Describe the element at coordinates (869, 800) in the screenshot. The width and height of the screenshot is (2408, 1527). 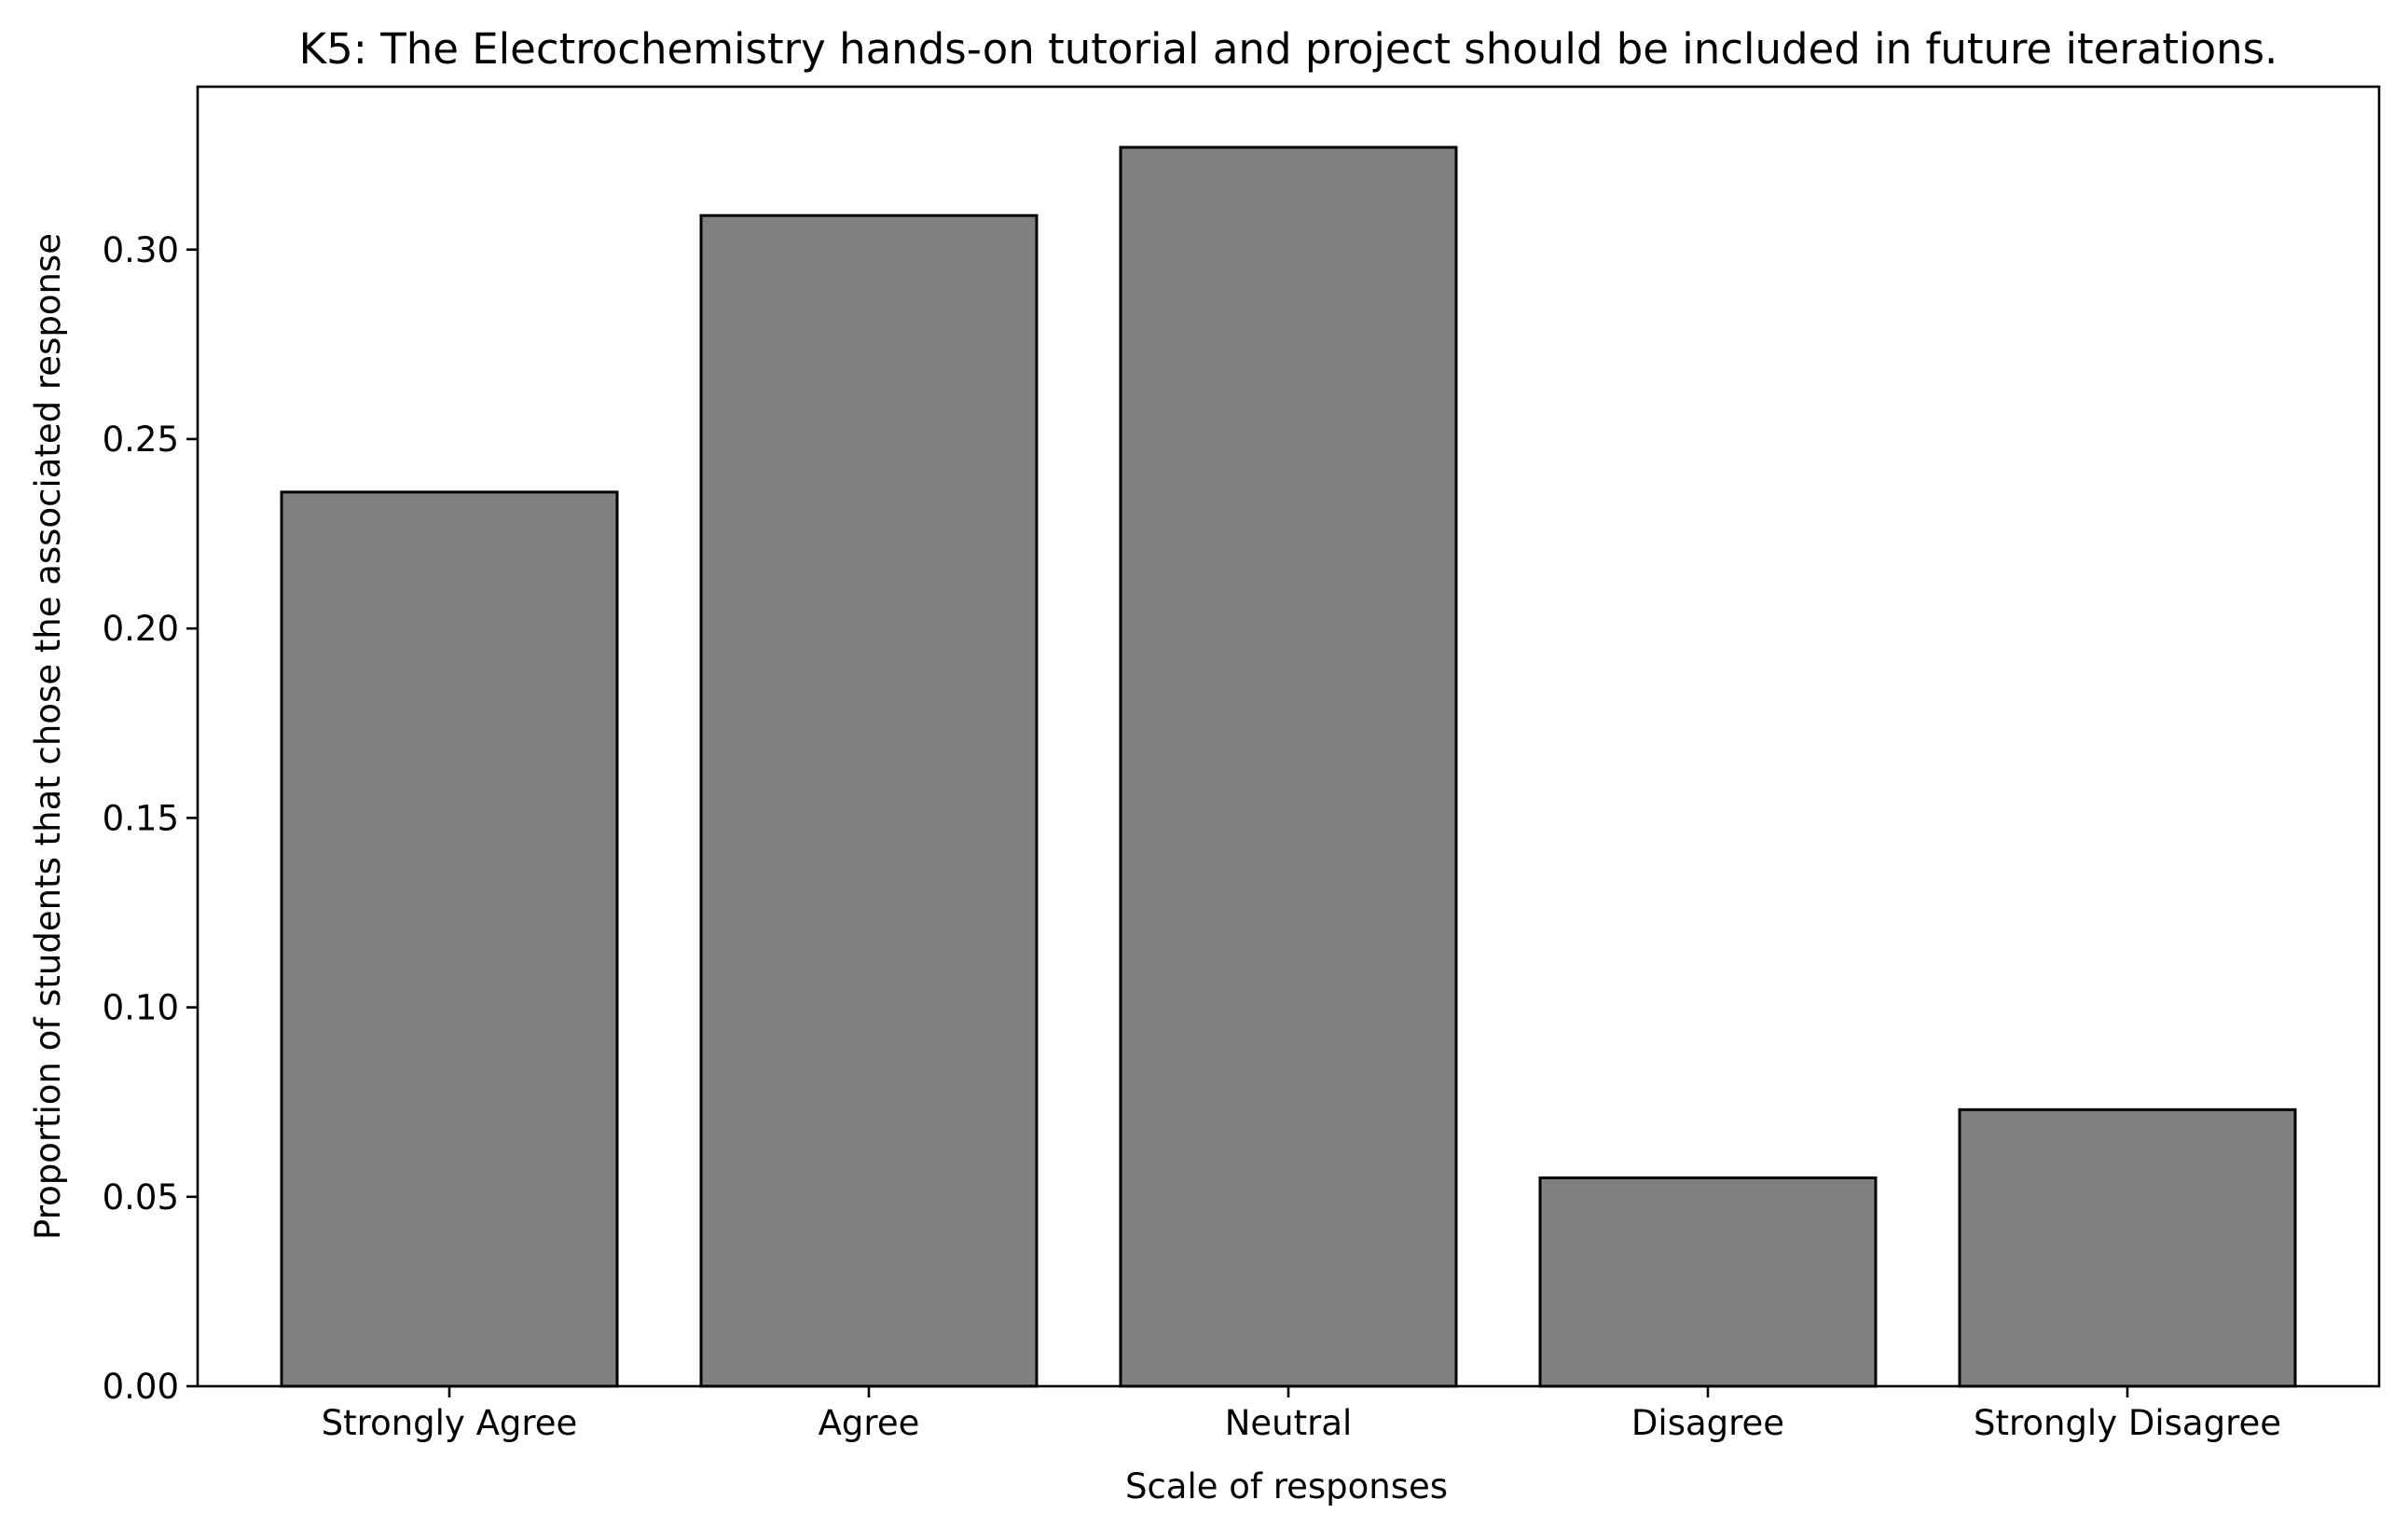
I see `bar-agree` at that location.